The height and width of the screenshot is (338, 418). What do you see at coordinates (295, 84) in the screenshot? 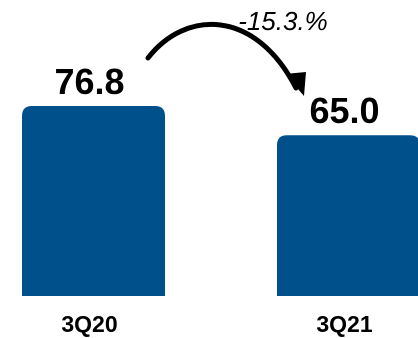
I see `arrowhead-icon` at bounding box center [295, 84].